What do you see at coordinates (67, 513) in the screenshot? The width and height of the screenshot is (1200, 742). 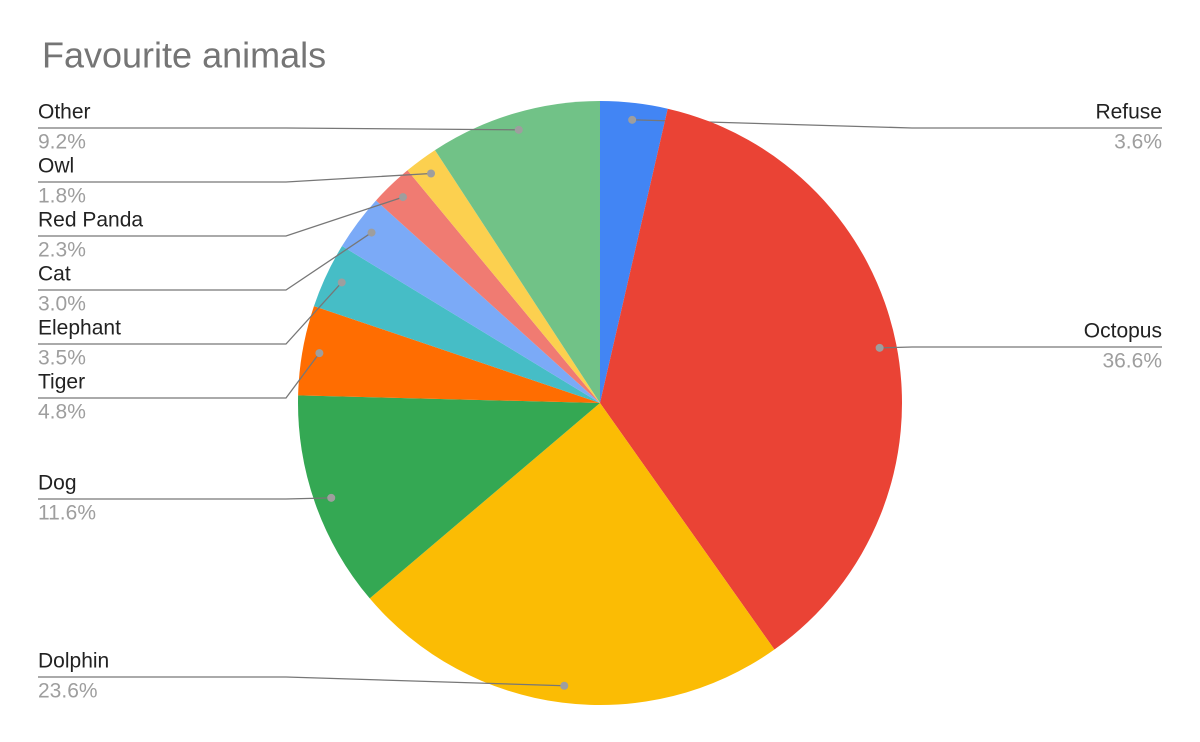 I see `slice-value-label: 11.6%` at bounding box center [67, 513].